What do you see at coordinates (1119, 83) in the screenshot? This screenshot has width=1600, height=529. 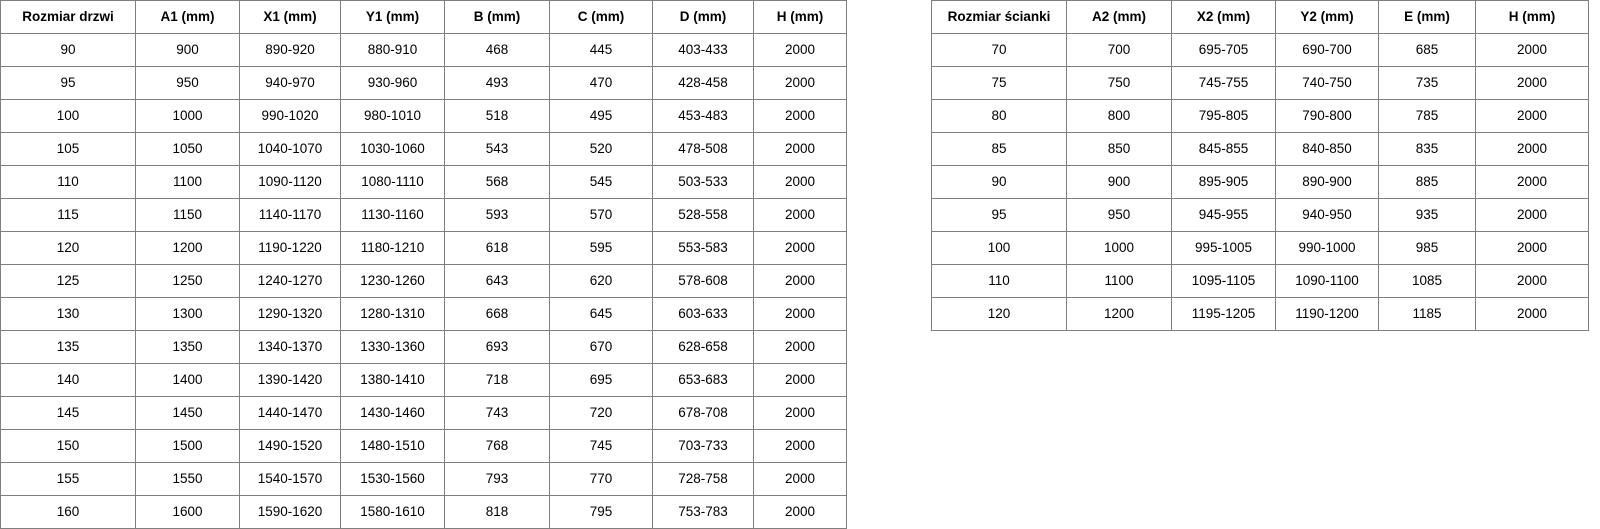 I see `table-cell: 750` at bounding box center [1119, 83].